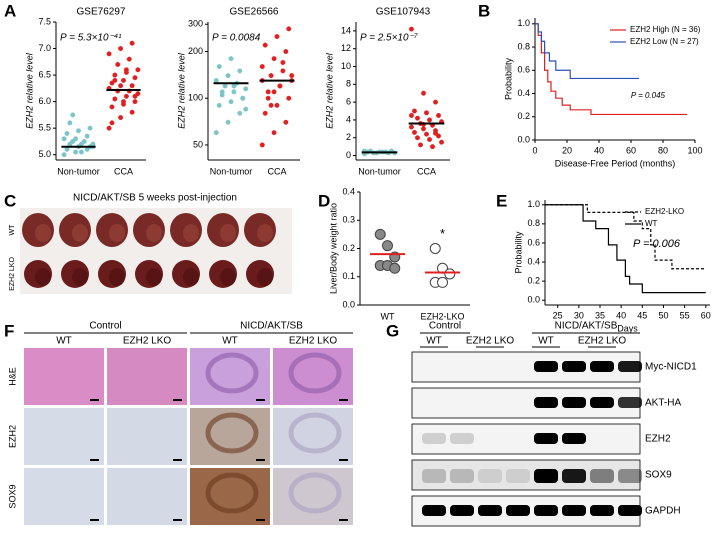 Image resolution: width=718 pixels, height=544 pixels. I want to click on y-tick-label: 0.0, so click(523, 139).